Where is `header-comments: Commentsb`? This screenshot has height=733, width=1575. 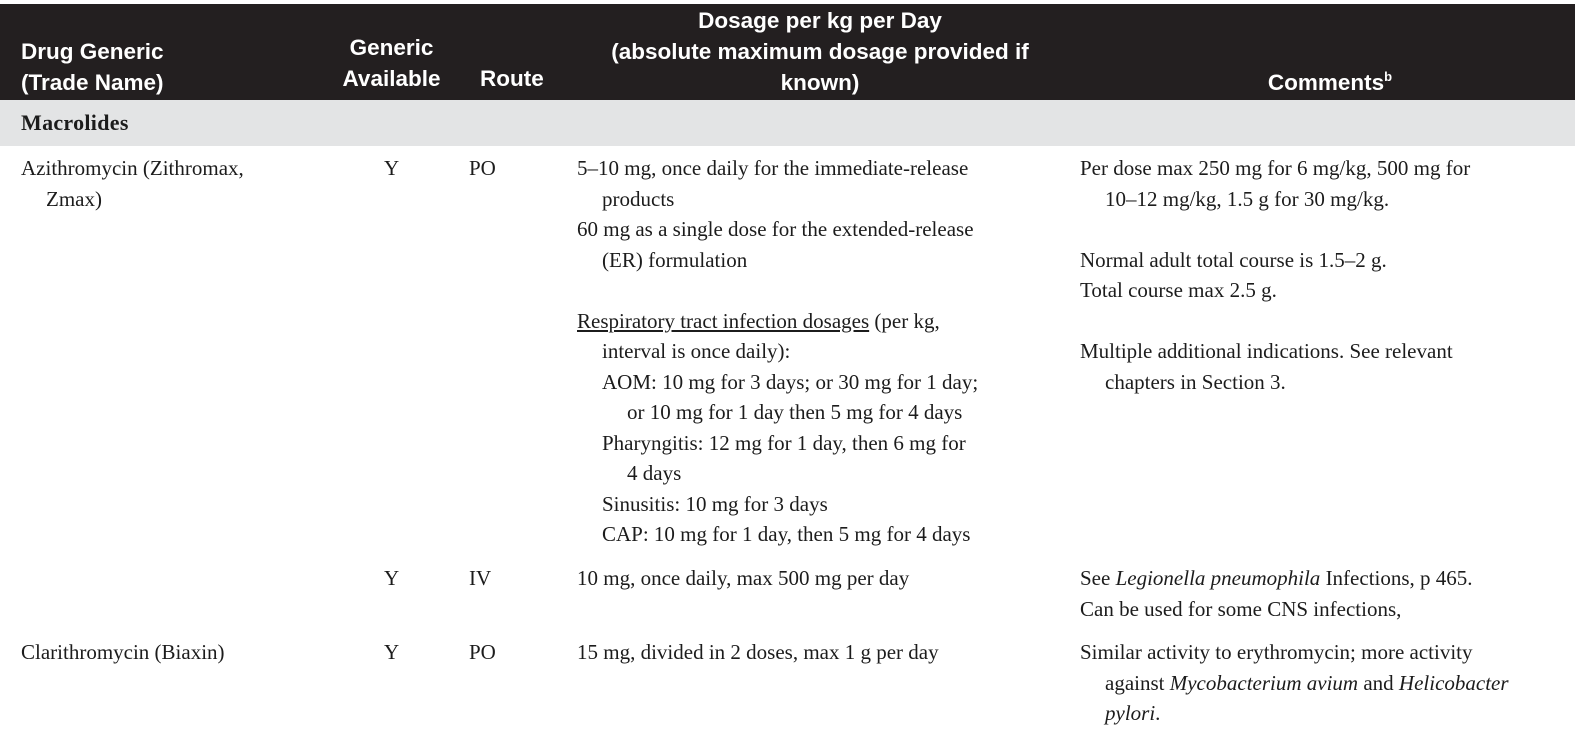
header-comments: Commentsb is located at coordinates (1330, 82).